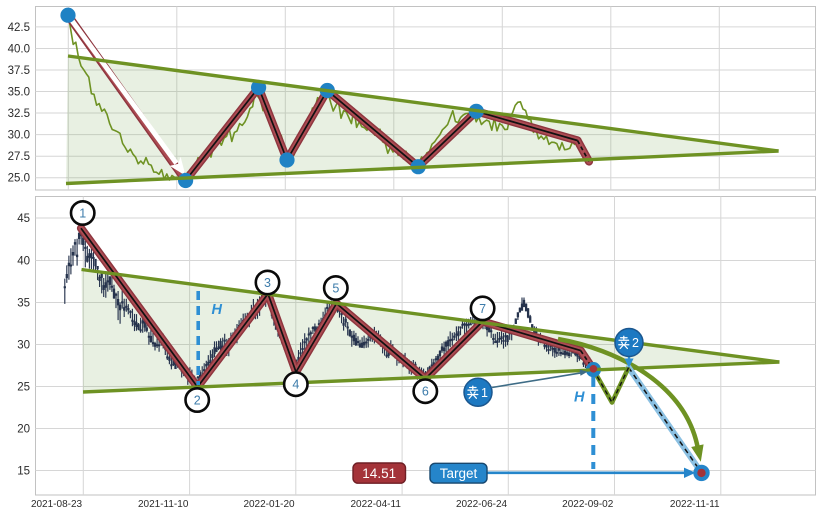 The image size is (822, 520). I want to click on svg-text: 42.5, so click(19, 28).